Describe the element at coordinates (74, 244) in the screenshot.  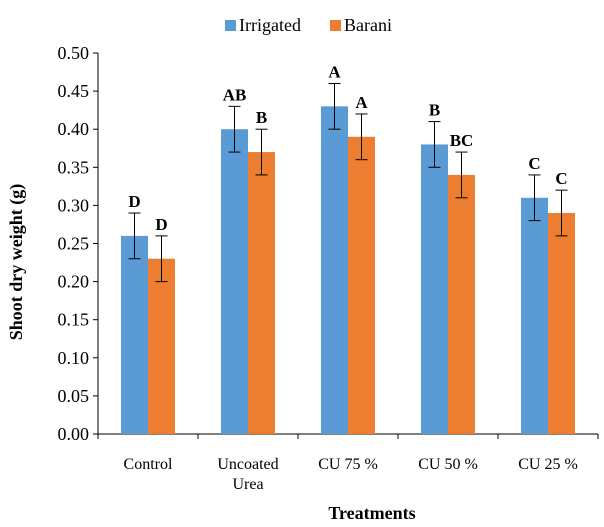
I see `y-tick-label: 0.25` at that location.